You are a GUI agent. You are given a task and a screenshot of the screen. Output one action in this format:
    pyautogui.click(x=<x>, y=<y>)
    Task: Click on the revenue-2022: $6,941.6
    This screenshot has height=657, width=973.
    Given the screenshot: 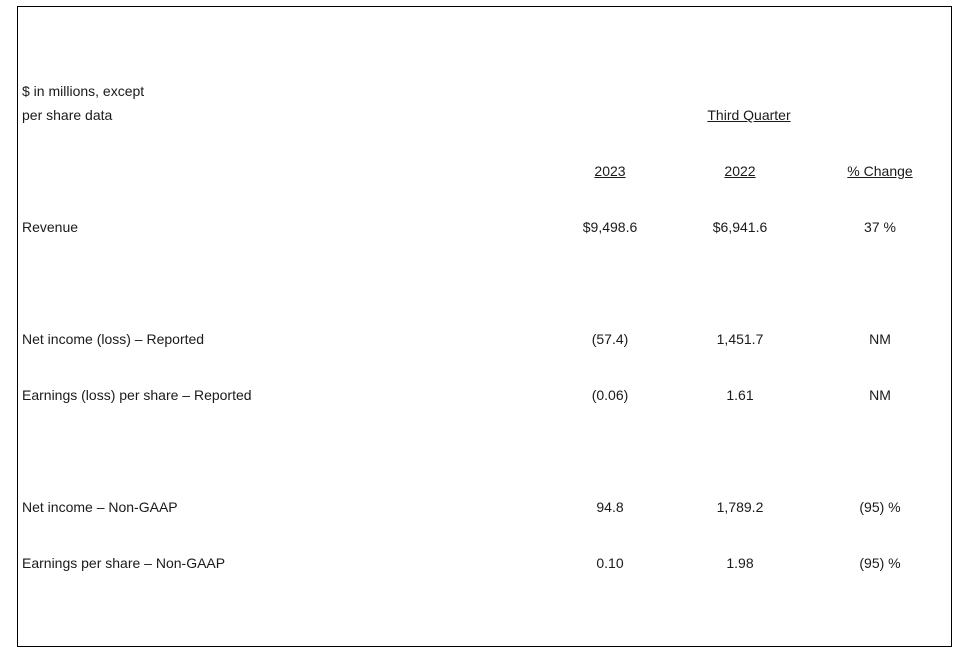 What is the action you would take?
    pyautogui.click(x=740, y=227)
    